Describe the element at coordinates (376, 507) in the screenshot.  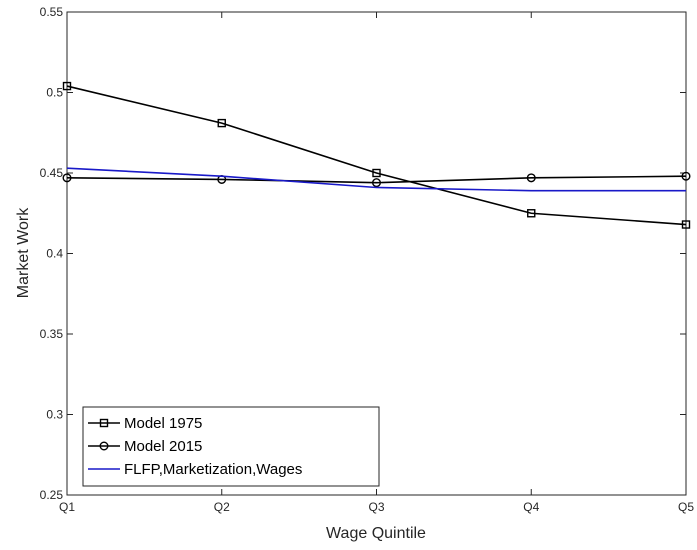
I see `x-tick-label: Q3` at that location.